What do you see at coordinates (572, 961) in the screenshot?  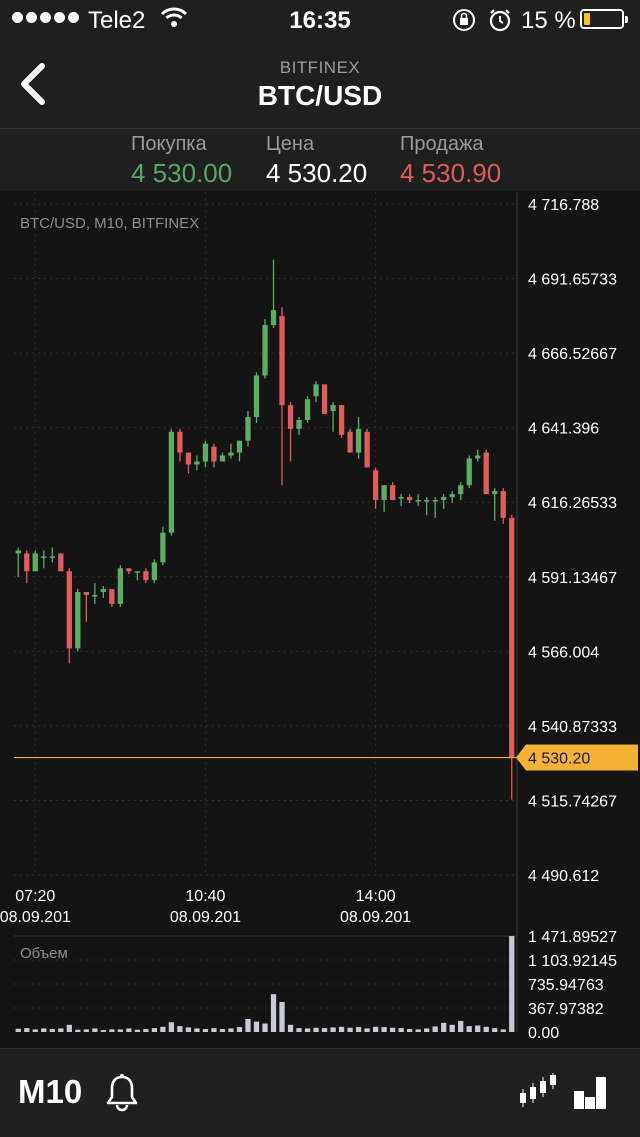 I see `volume-tick-label: 1 103.92145` at bounding box center [572, 961].